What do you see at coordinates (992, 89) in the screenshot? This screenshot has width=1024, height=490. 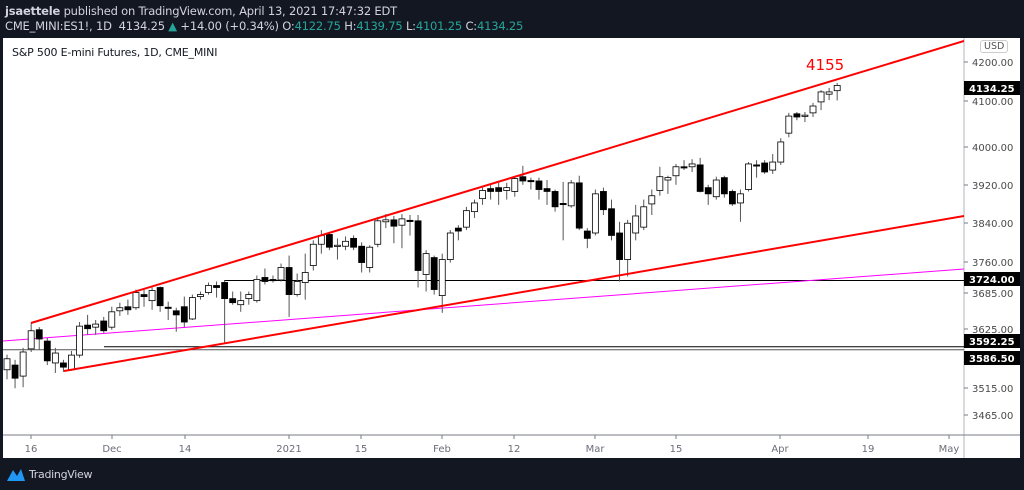 I see `price-label: 4134.25` at bounding box center [992, 89].